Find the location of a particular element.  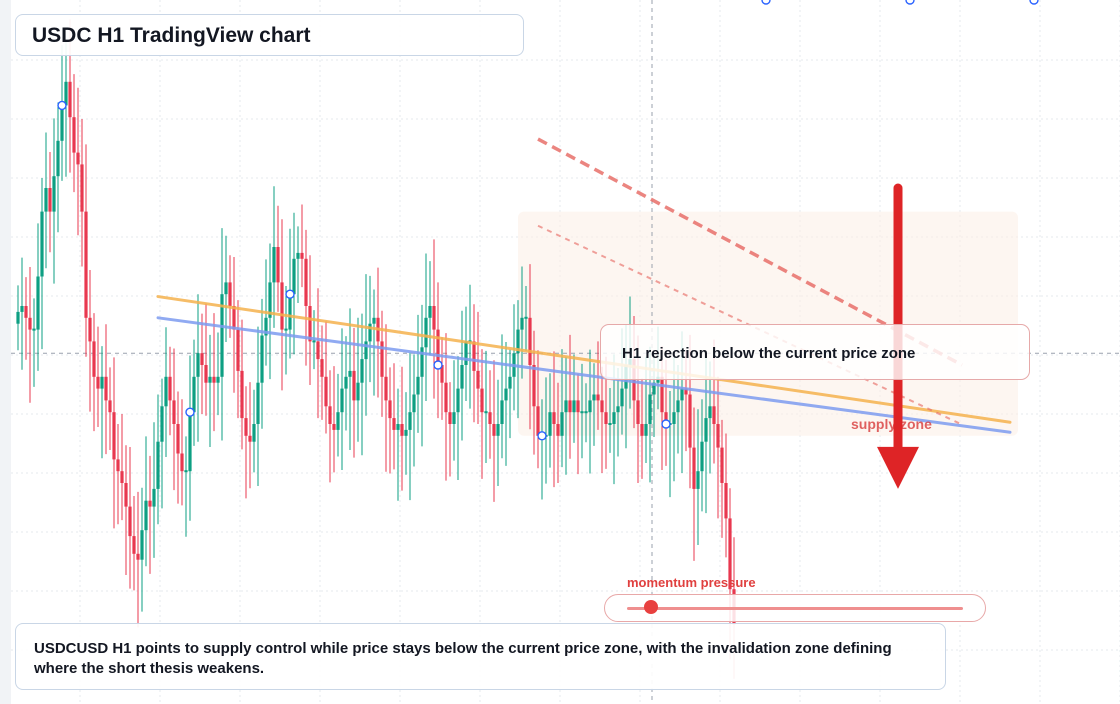

left-edge-strip is located at coordinates (5, 352).